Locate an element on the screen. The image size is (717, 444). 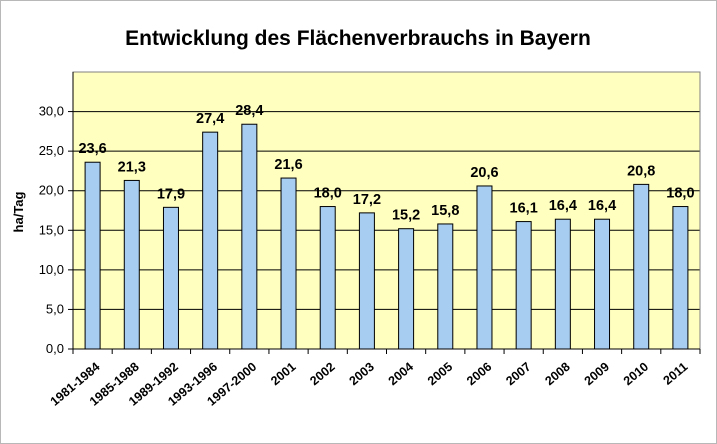
x-tick-label: 2002 is located at coordinates (322, 374).